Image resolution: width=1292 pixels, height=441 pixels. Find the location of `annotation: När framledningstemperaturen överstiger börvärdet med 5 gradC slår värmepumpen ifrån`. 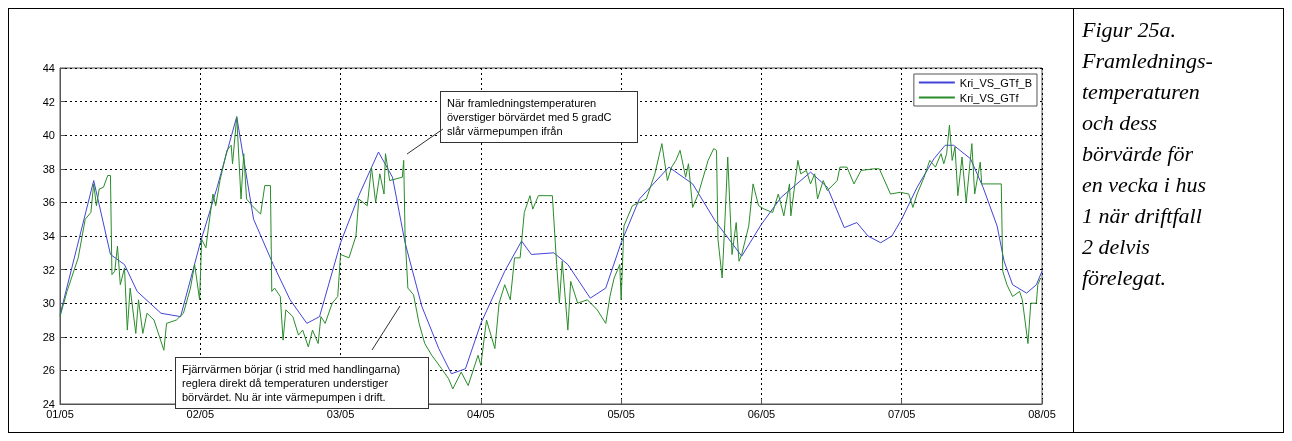

annotation: När framledningstemperaturen överstiger börvärdet med 5 gradC slår värmepumpen ifrån is located at coordinates (531, 117).